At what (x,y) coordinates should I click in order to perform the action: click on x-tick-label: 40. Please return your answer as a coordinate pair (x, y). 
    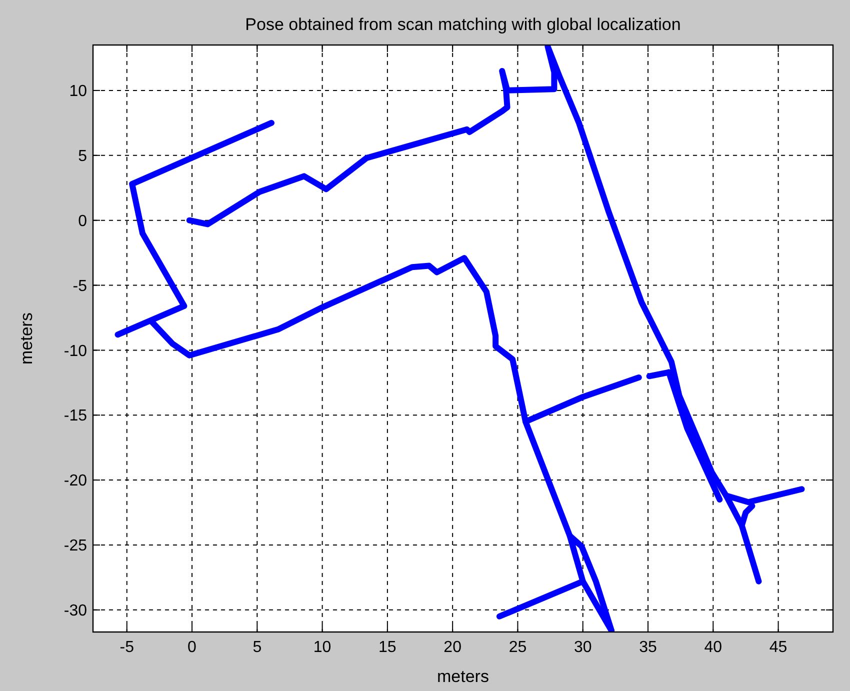
    Looking at the image, I should click on (713, 647).